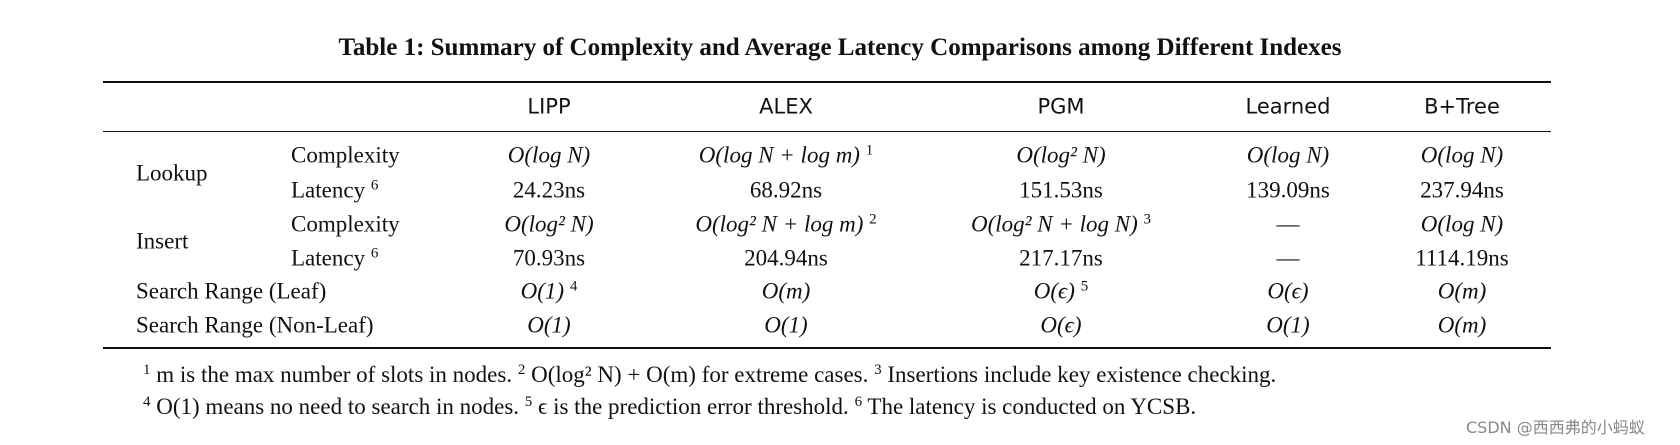  Describe the element at coordinates (869, 150) in the screenshot. I see `footnote-ref: 1` at that location.